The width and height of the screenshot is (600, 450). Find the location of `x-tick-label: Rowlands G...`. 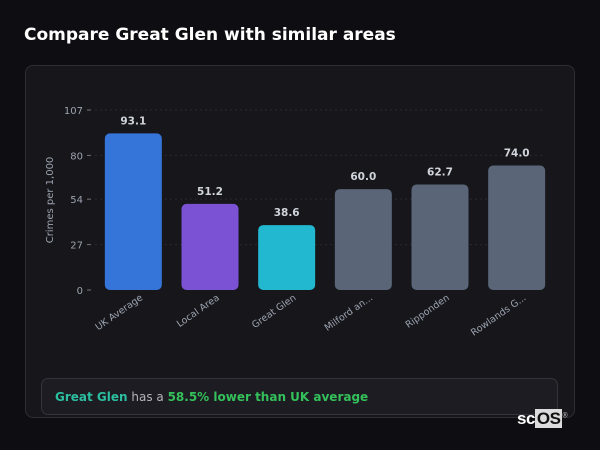

x-tick-label: Rowlands G... is located at coordinates (498, 315).